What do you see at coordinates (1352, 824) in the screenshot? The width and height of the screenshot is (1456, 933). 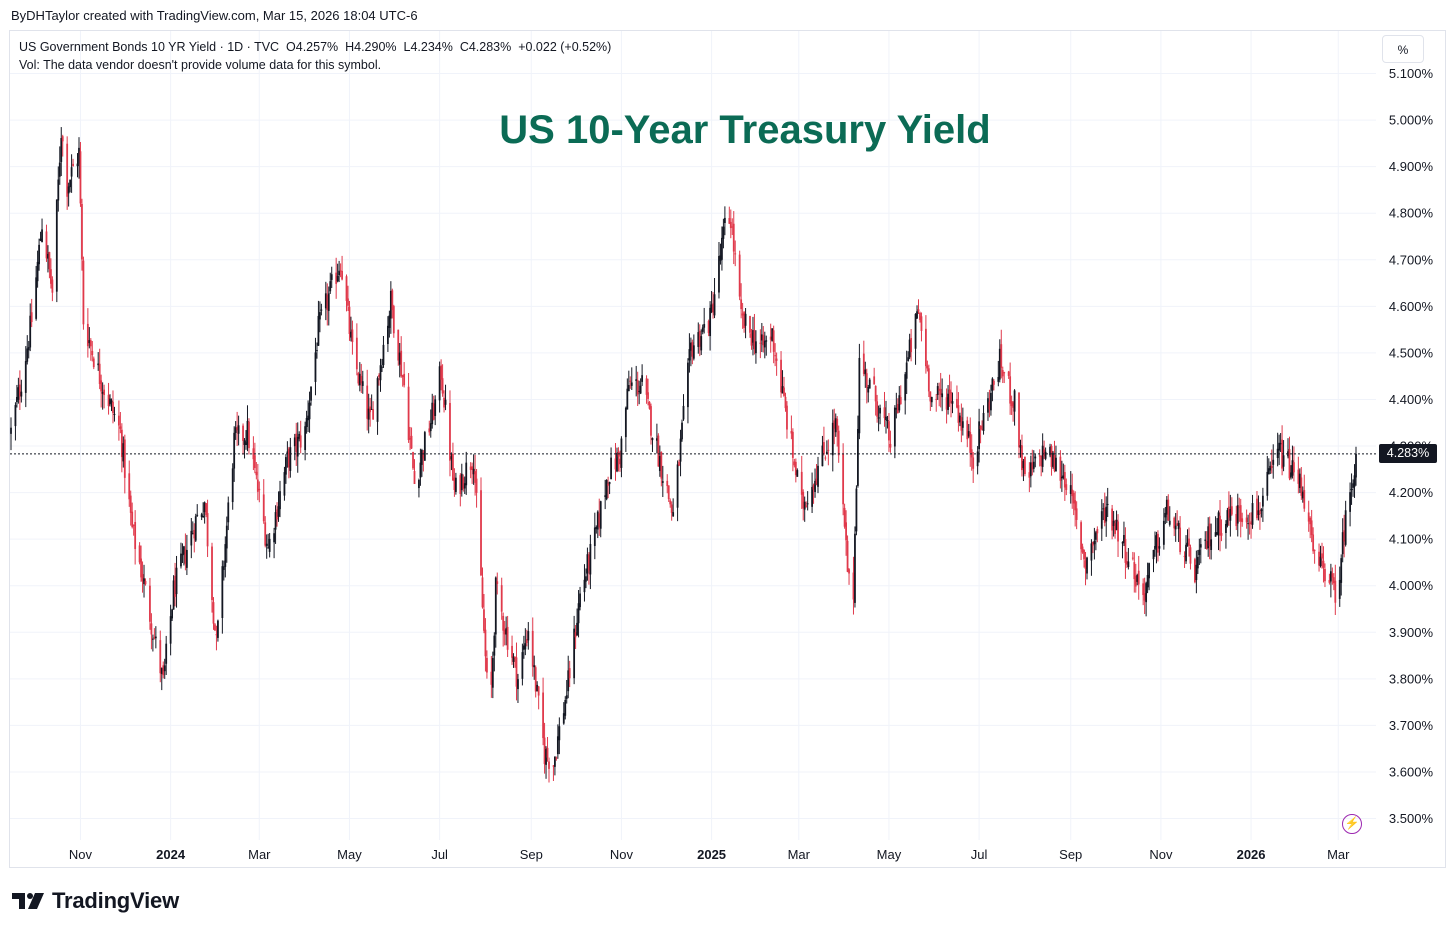 I see `lightning-alert-icon: ⚡` at bounding box center [1352, 824].